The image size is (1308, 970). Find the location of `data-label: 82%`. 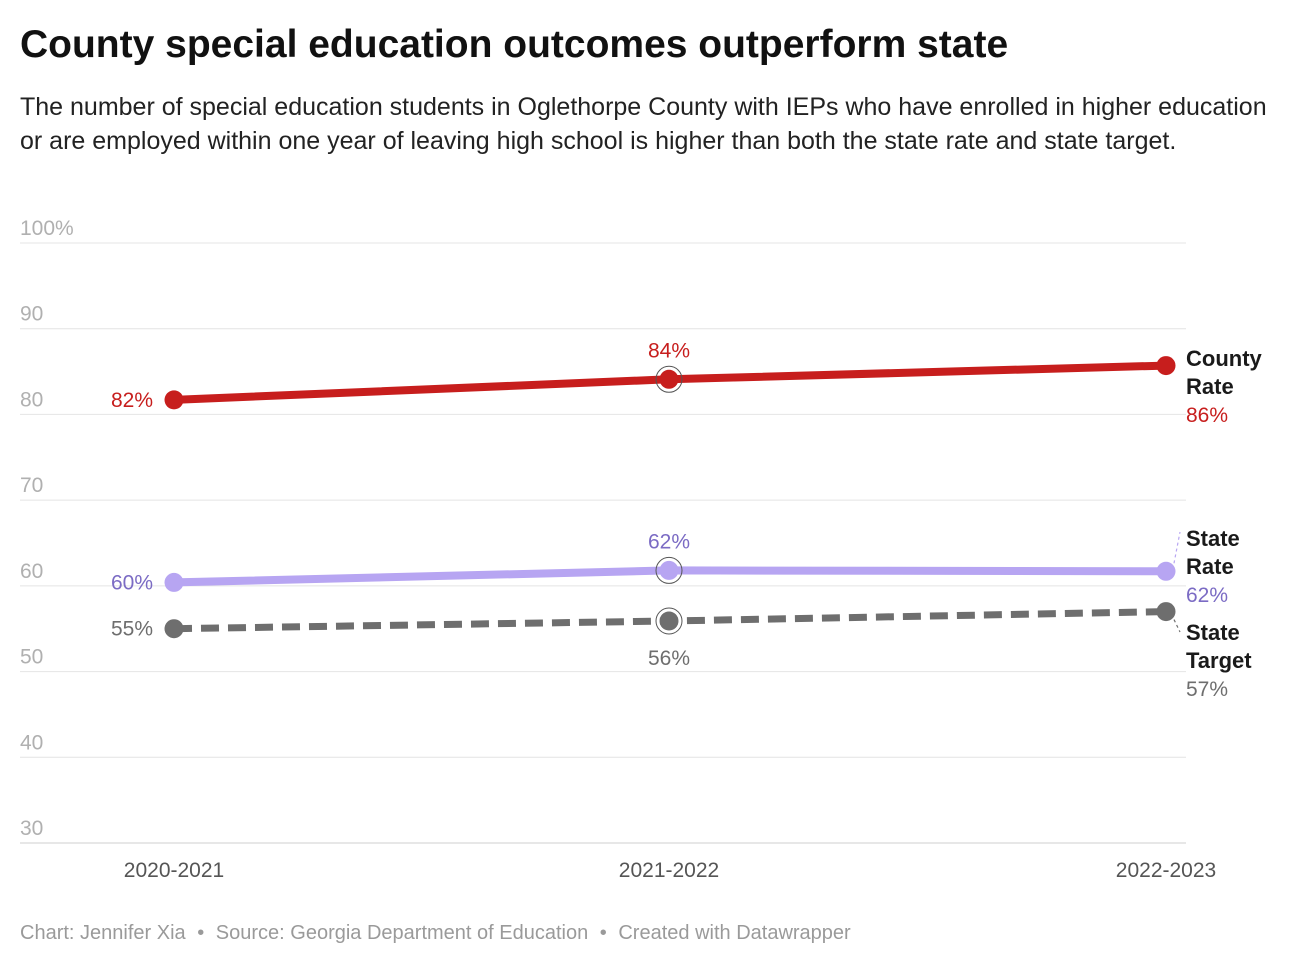

data-label: 82% is located at coordinates (132, 400).